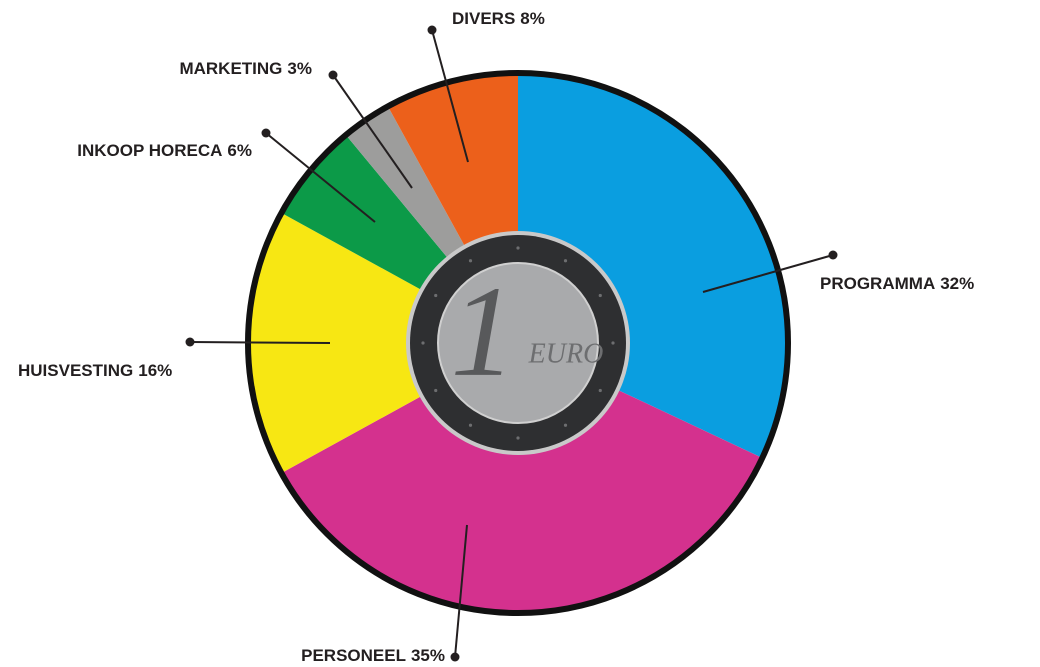 This screenshot has height=667, width=1040. Describe the element at coordinates (483, 18) in the screenshot. I see `category-name: DIVERS` at that location.